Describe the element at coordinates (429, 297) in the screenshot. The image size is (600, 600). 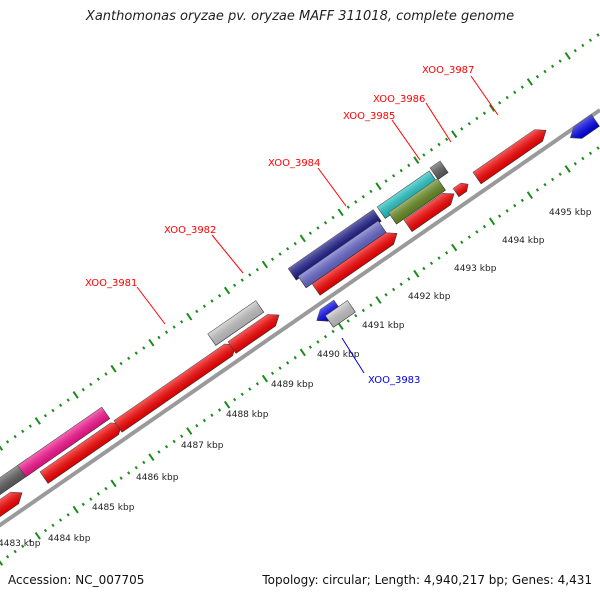
I see `ruler-label: 4492 kbp` at that location.